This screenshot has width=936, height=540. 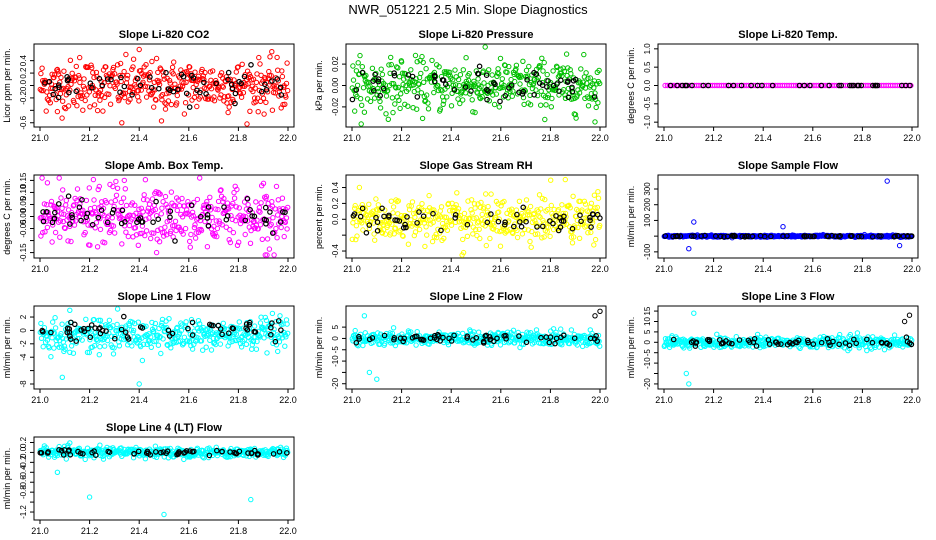 I want to click on y-tick-label: -20, so click(x=335, y=383).